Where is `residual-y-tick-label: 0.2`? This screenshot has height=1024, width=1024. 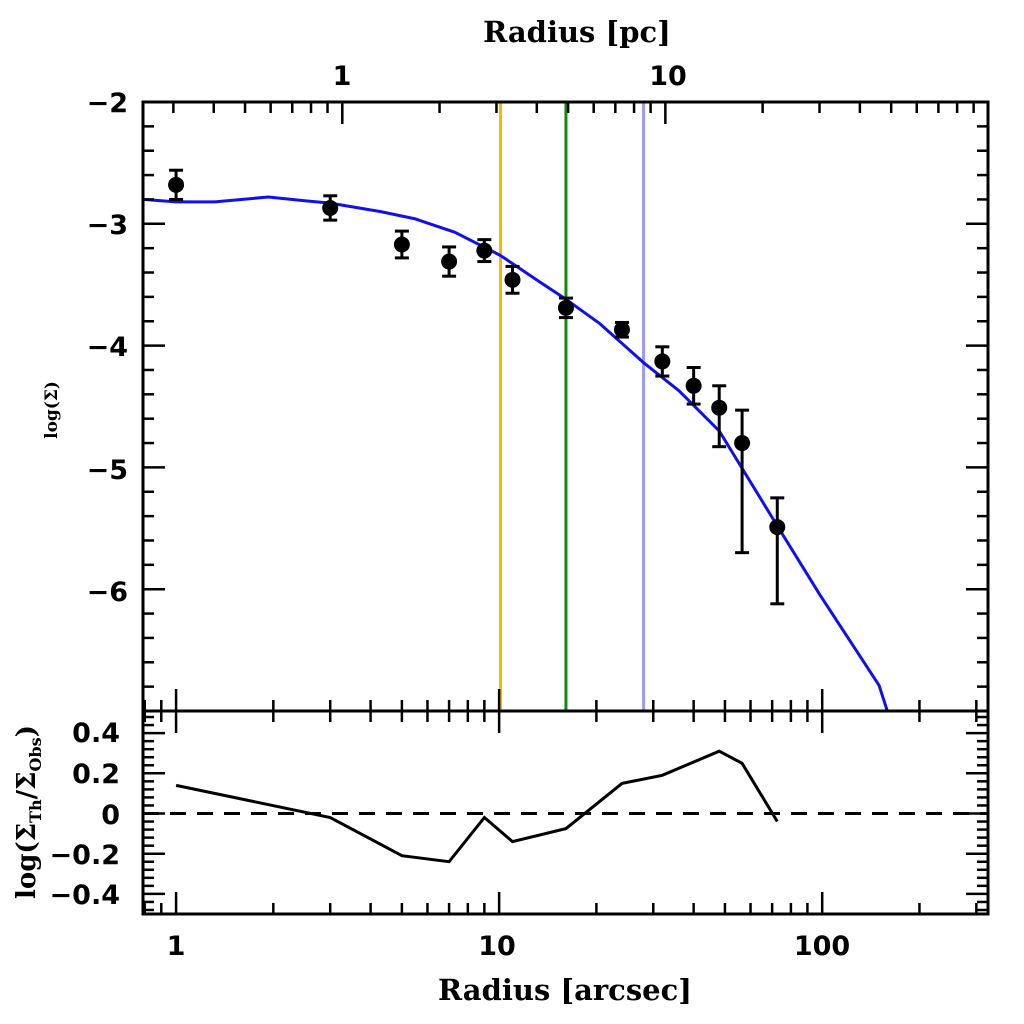
residual-y-tick-label: 0.2 is located at coordinates (96, 774).